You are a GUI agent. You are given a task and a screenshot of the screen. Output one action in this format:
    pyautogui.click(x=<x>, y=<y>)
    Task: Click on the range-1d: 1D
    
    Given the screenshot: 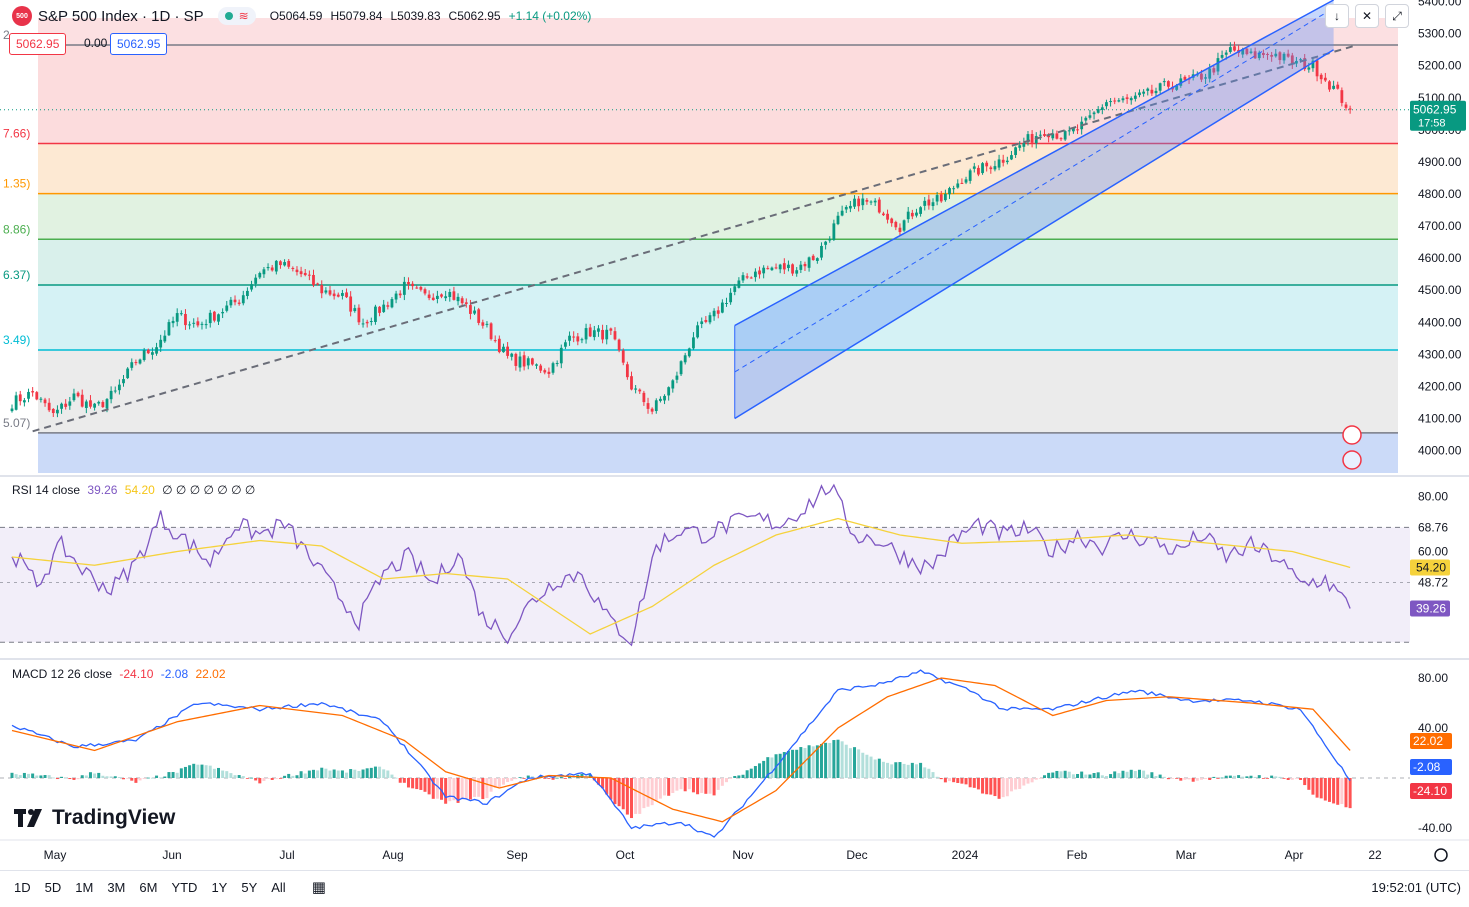 What is the action you would take?
    pyautogui.click(x=22, y=887)
    